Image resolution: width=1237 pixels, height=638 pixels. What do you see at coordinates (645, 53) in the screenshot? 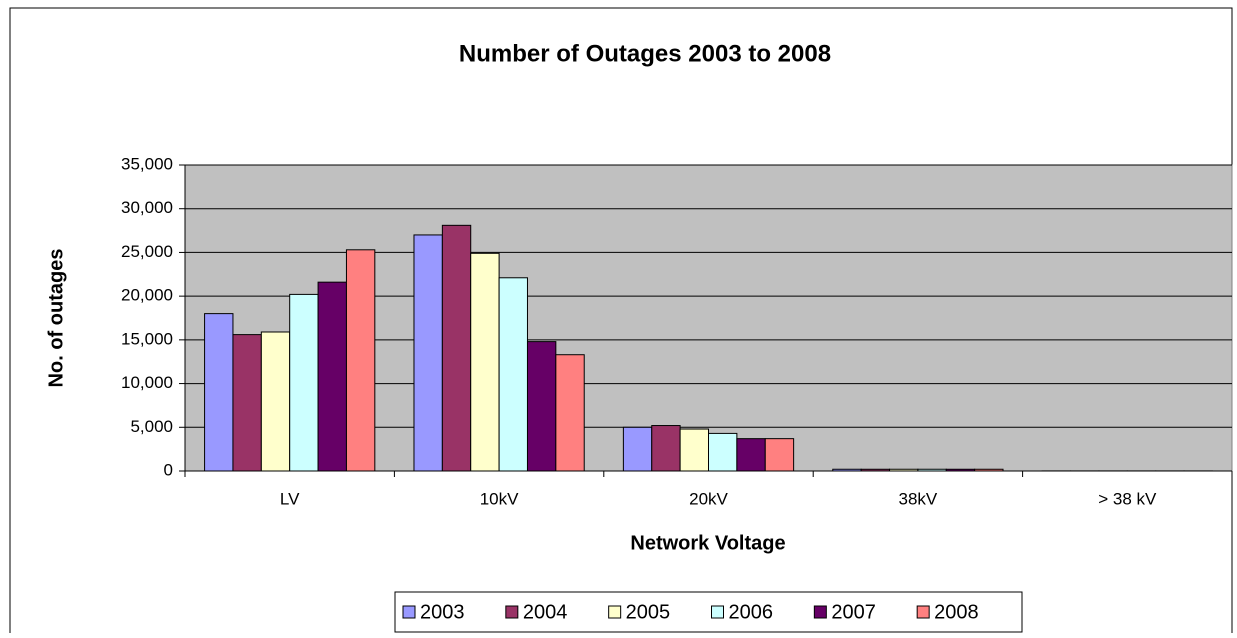
I see `chart-title: Number of Outages 2003 to 2008` at bounding box center [645, 53].